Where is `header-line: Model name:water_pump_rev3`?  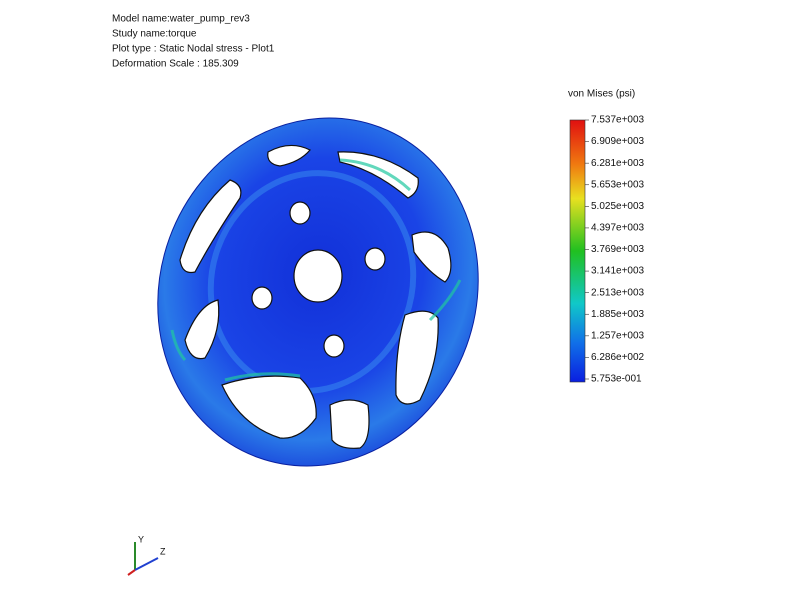 header-line: Model name:water_pump_rev3 is located at coordinates (181, 19).